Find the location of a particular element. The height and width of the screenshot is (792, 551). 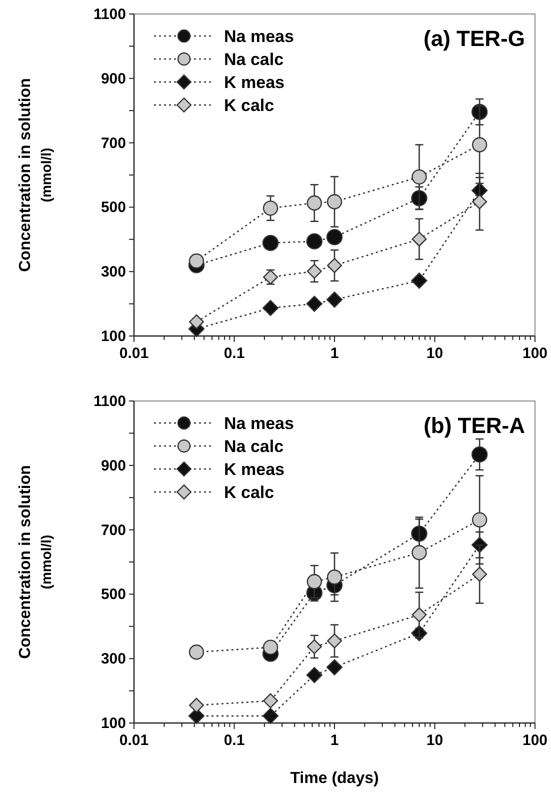

x-axis-title: Time (days) is located at coordinates (334, 778).